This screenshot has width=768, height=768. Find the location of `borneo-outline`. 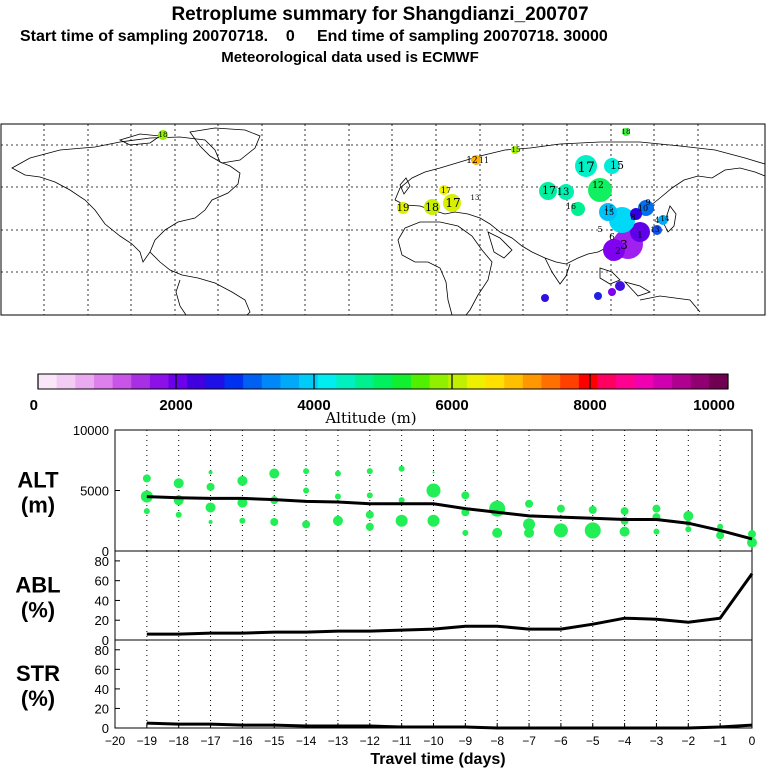

borneo-outline is located at coordinates (610, 276).